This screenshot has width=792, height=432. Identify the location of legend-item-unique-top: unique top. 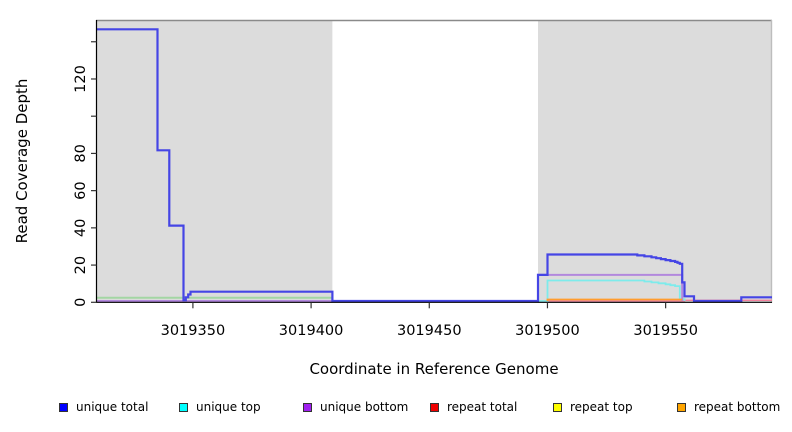
(220, 407).